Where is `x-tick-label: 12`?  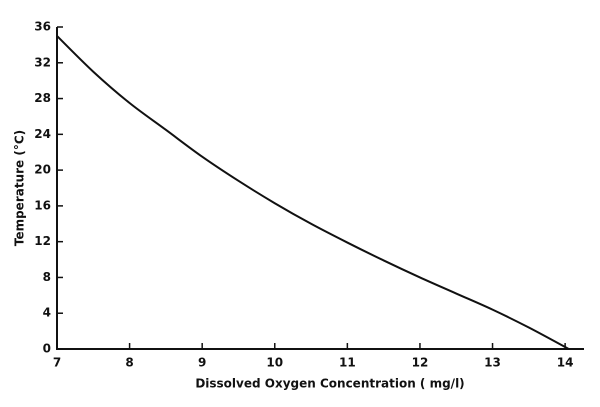 x-tick-label: 12 is located at coordinates (420, 363).